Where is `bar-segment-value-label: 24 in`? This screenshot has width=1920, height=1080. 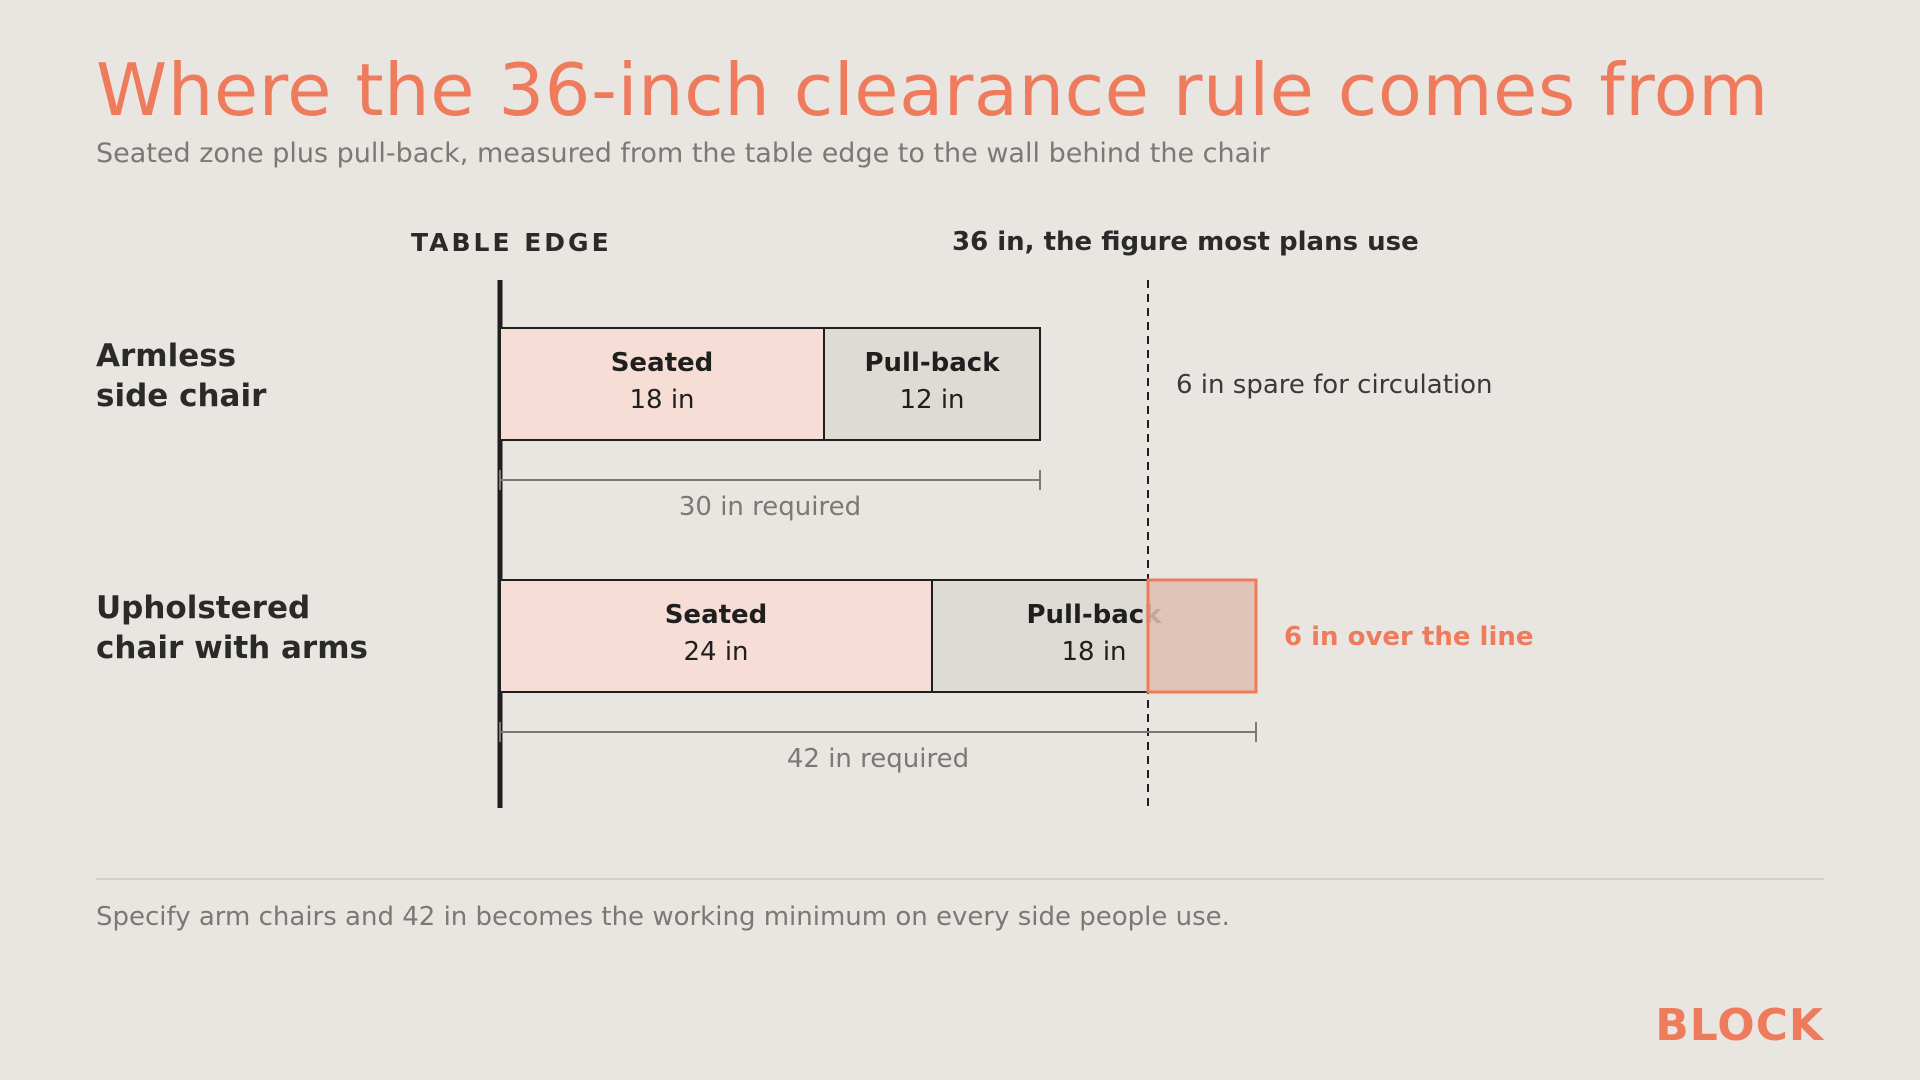 bar-segment-value-label: 24 in is located at coordinates (715, 652).